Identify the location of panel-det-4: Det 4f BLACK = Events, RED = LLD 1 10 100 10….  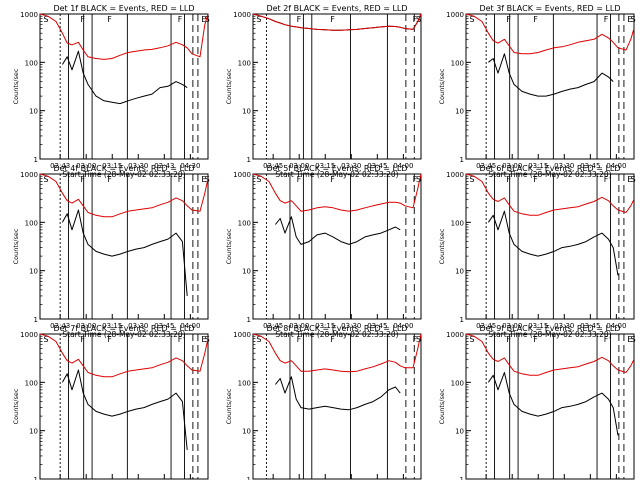
(111, 251).